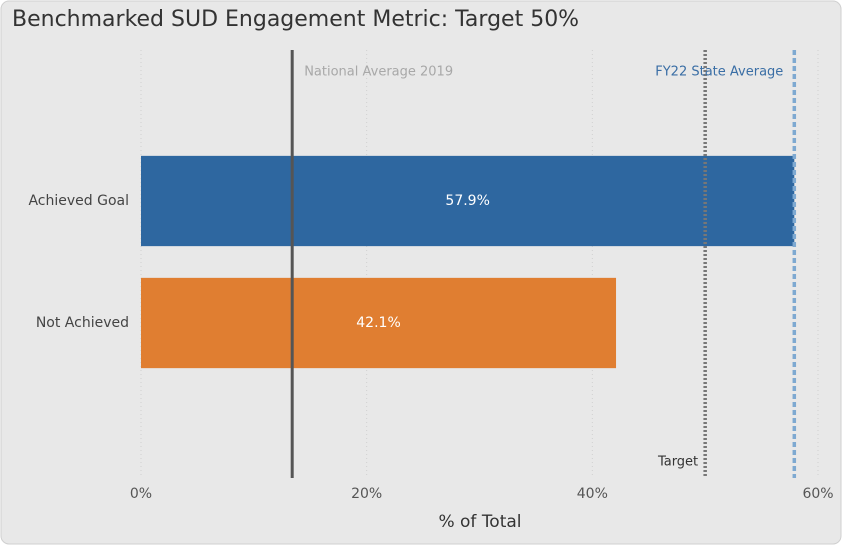 The image size is (843, 546). I want to click on x-tick-label: 40%, so click(592, 494).